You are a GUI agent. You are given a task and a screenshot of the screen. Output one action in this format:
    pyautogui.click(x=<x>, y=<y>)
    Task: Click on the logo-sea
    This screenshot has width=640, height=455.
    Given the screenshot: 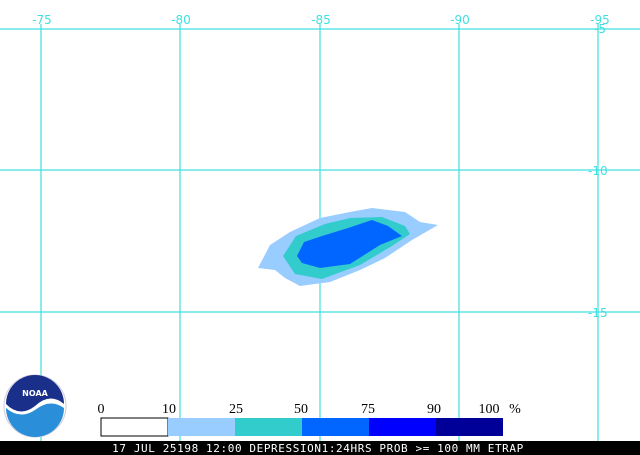 What is the action you would take?
    pyautogui.click(x=35, y=420)
    